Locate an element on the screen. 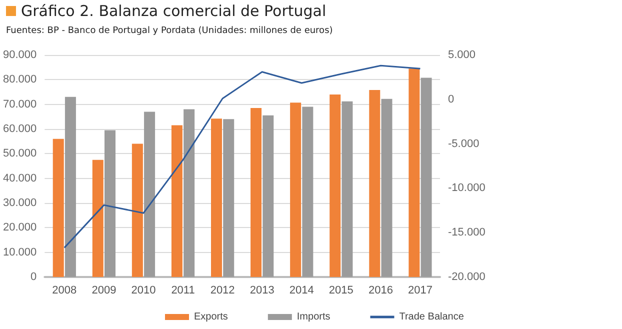  y-tick-label: 70.000 is located at coordinates (19, 104).